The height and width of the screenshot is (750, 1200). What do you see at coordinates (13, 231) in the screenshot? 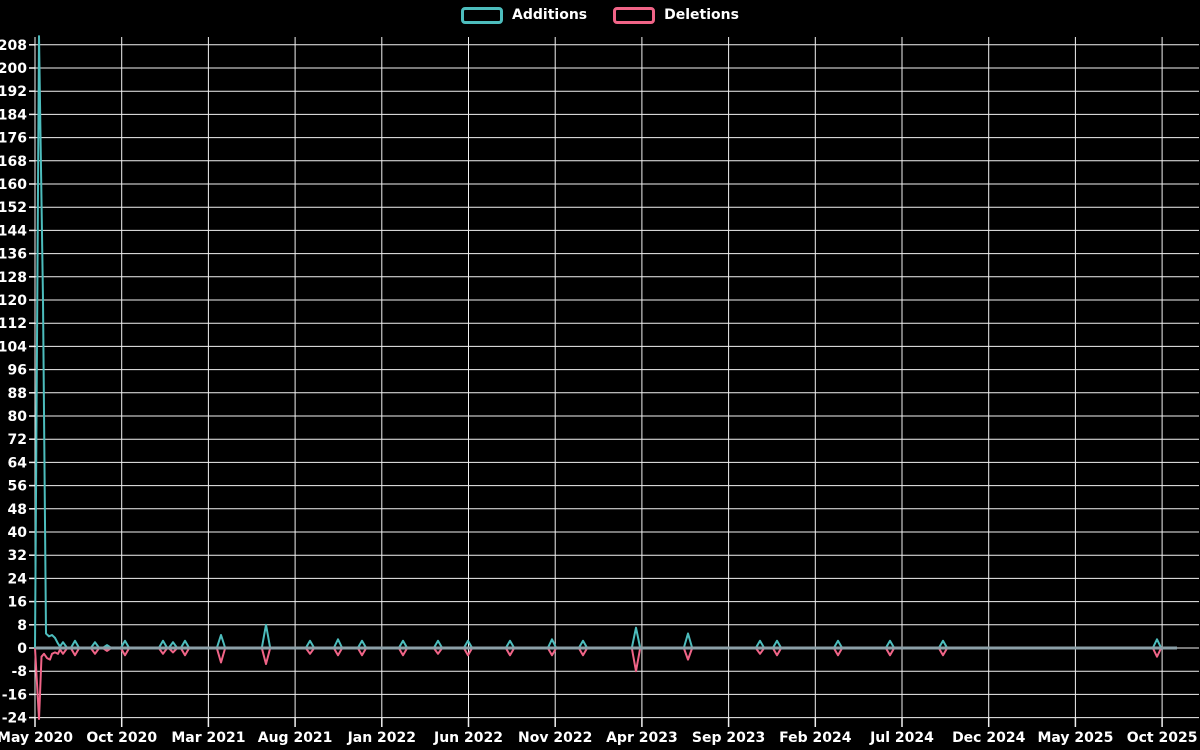
I see `y-axis-label: 144` at bounding box center [13, 231].